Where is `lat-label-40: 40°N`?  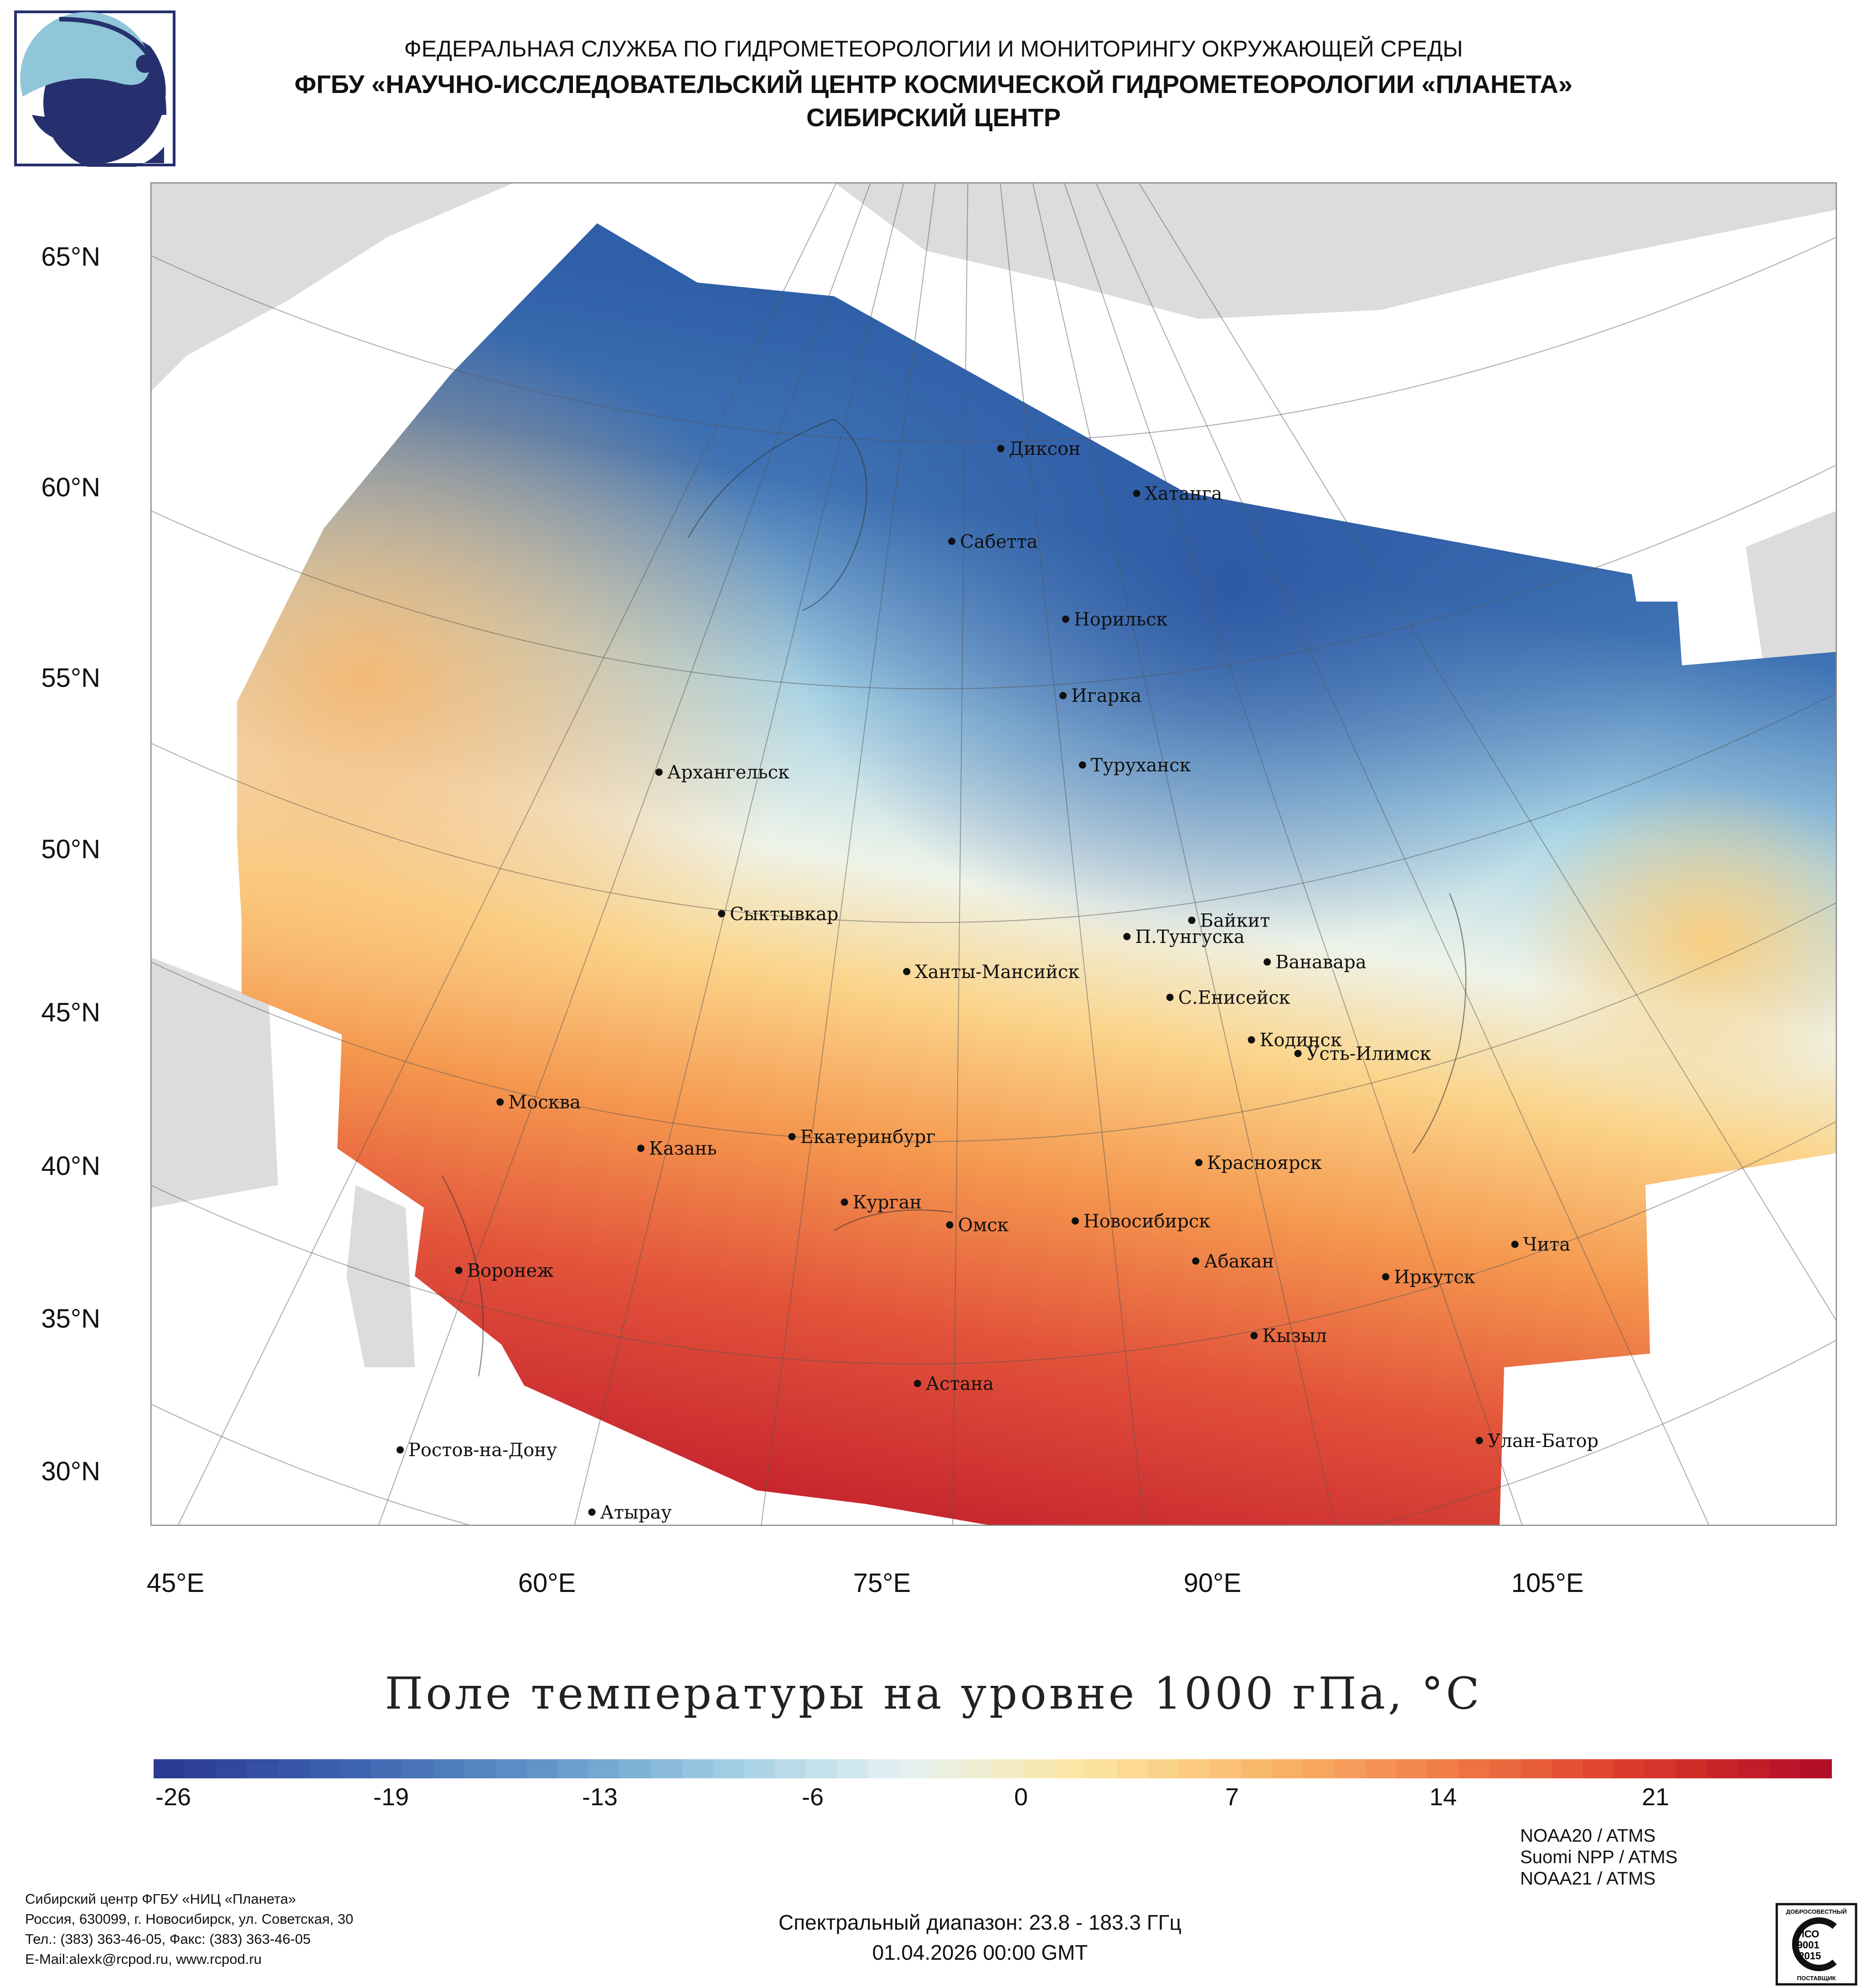 lat-label-40: 40°N is located at coordinates (70, 1166).